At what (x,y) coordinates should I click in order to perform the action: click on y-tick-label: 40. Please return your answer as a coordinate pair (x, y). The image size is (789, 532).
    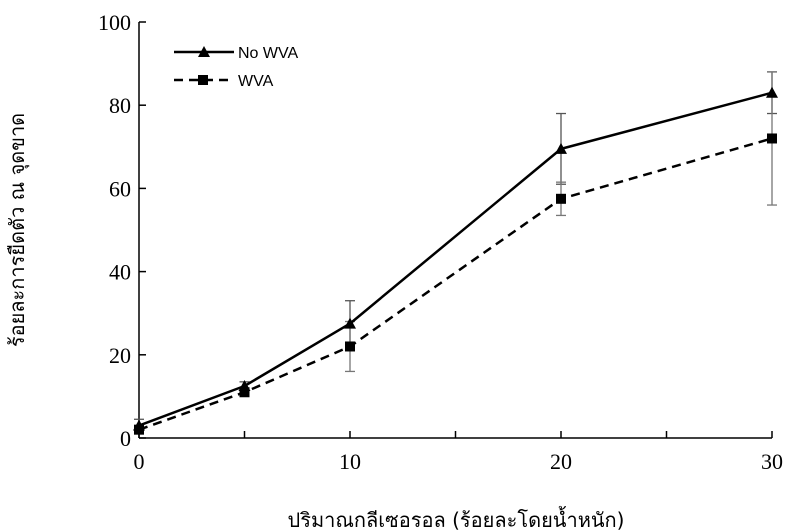
    Looking at the image, I should click on (120, 272).